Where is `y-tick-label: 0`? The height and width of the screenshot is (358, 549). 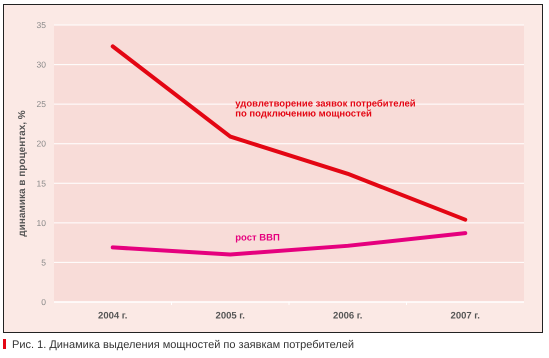 y-tick-label: 0 is located at coordinates (43, 301).